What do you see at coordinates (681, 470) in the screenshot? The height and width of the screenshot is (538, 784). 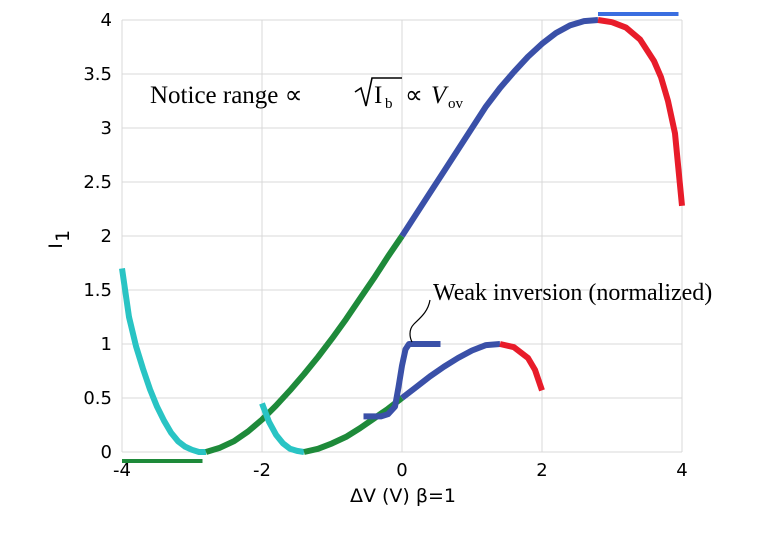 I see `x-tick-label: 4` at bounding box center [681, 470].